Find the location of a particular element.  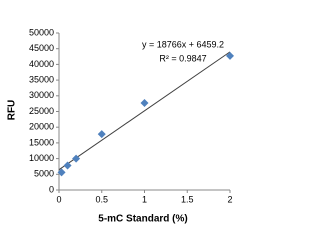

y-tick-label: 25000 is located at coordinates (41, 111).